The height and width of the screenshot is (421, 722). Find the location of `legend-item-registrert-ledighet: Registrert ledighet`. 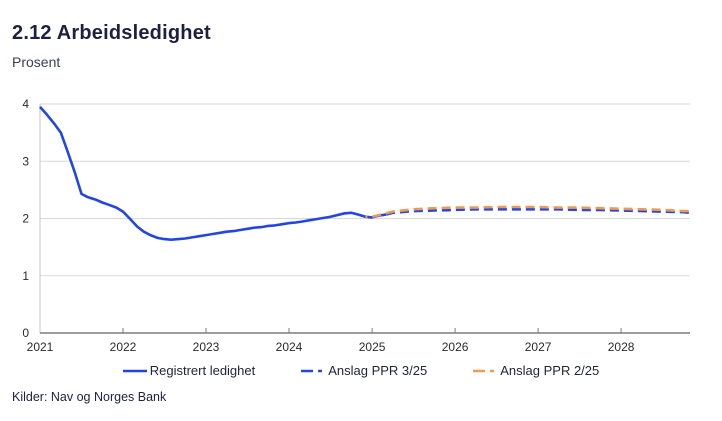

legend-item-registrert-ledighet: Registrert ledighet is located at coordinates (189, 370).